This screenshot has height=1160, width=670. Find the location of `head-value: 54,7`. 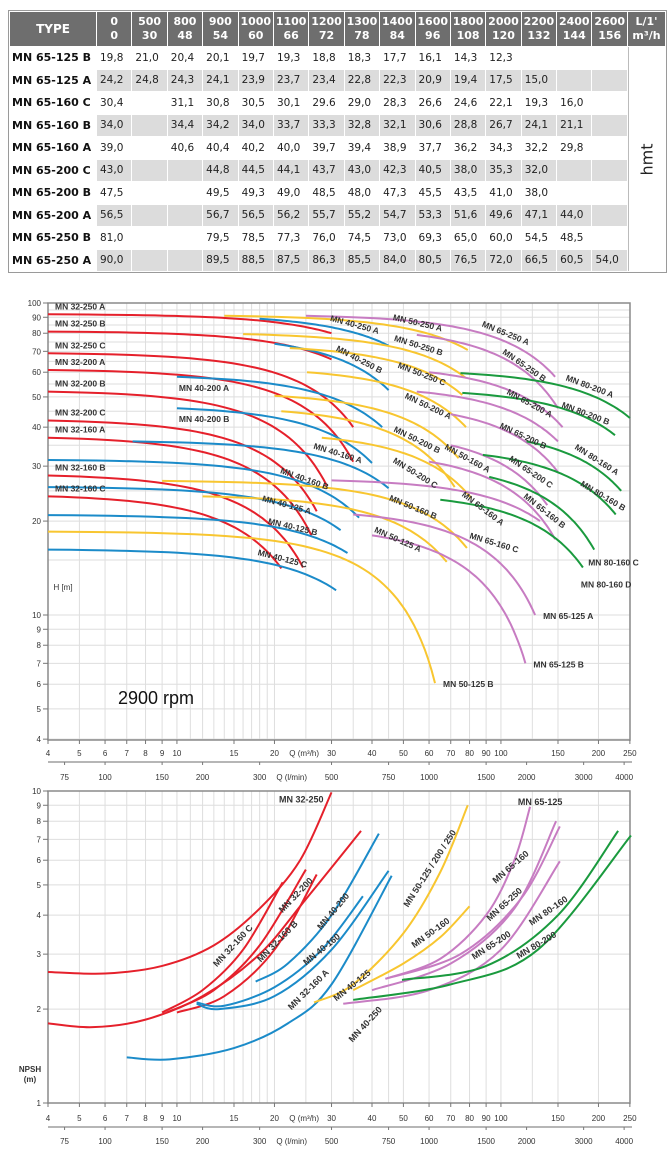

head-value: 54,7 is located at coordinates (397, 215).